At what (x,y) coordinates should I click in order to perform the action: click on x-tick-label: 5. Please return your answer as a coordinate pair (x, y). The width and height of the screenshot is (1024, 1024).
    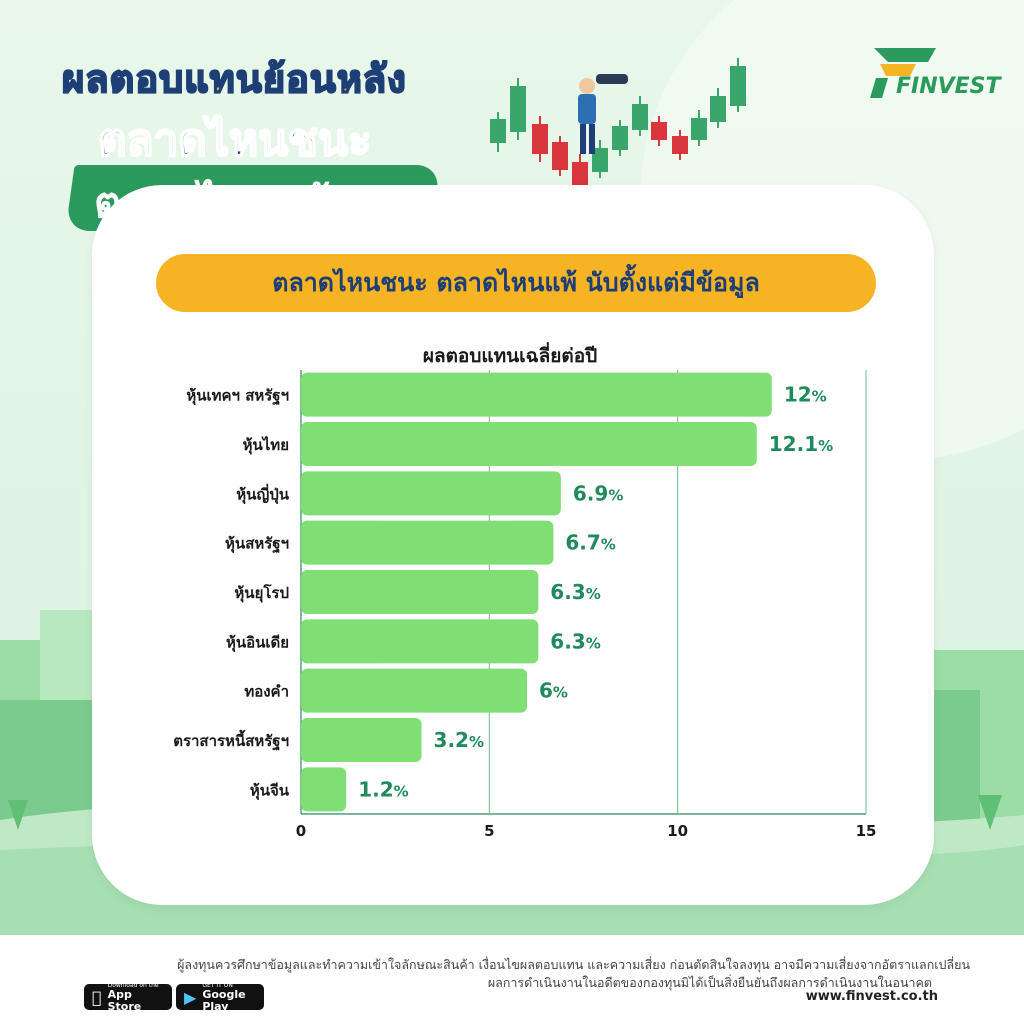
    Looking at the image, I should click on (489, 831).